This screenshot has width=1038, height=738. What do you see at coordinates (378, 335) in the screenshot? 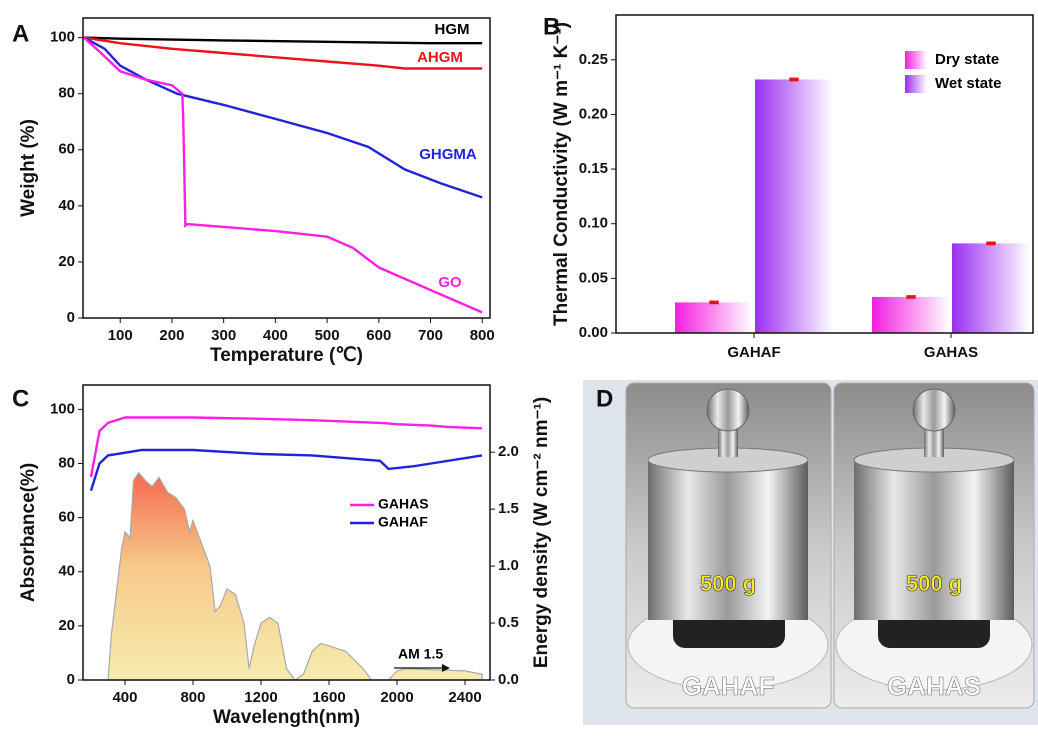
I see `x-tick-label: 600` at bounding box center [378, 335].